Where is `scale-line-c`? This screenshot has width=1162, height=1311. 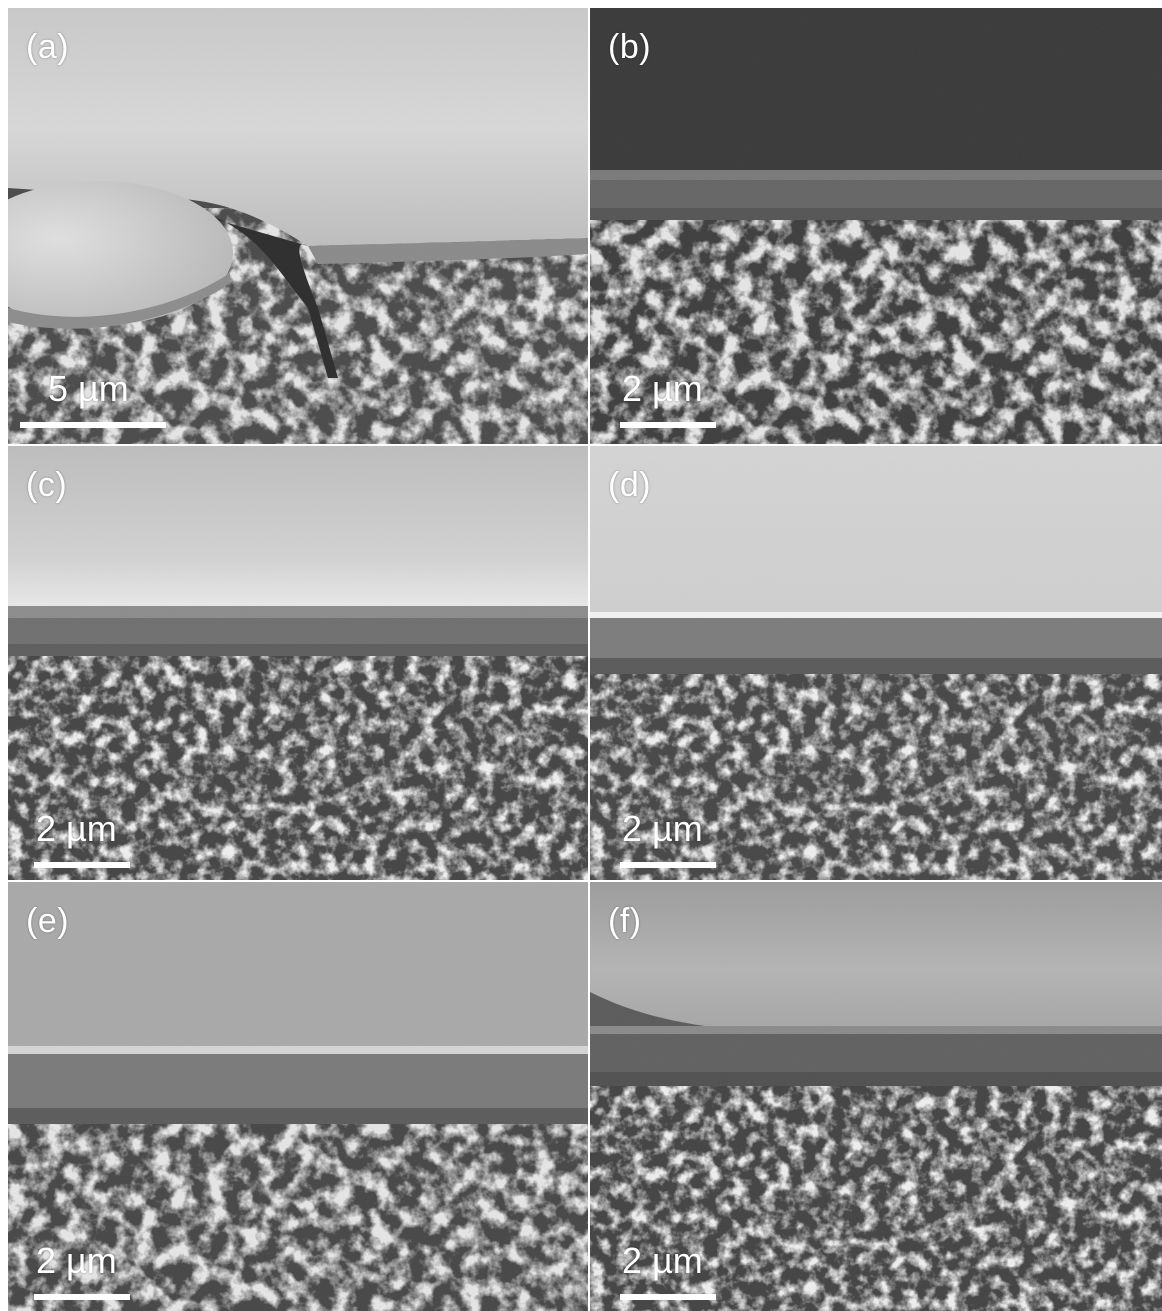
scale-line-c is located at coordinates (82, 865).